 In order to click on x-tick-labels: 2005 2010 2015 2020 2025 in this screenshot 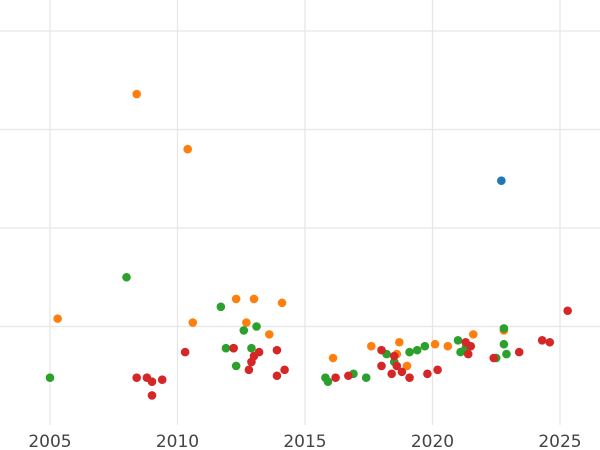, I will do `click(304, 441)`.